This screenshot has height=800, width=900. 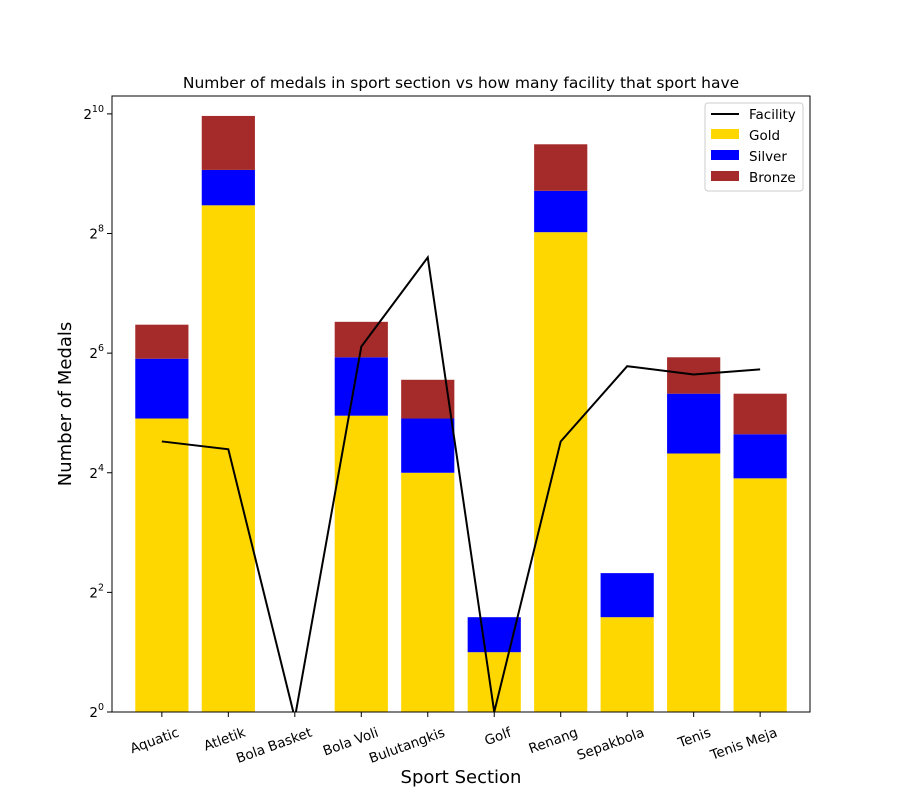 I want to click on bar-gold-aquatic, so click(x=162, y=565).